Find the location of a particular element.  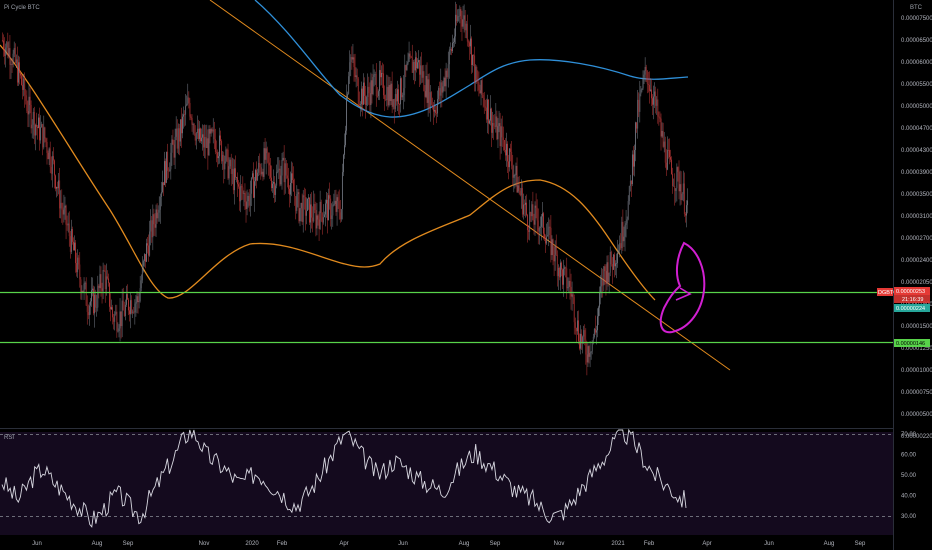

x-tick-label: Nov is located at coordinates (559, 544).